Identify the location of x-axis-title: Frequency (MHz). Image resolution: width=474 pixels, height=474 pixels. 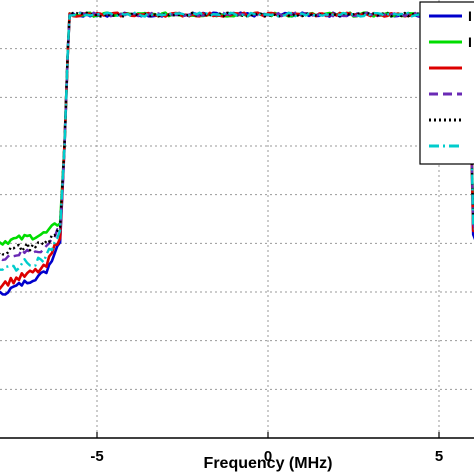
(268, 463).